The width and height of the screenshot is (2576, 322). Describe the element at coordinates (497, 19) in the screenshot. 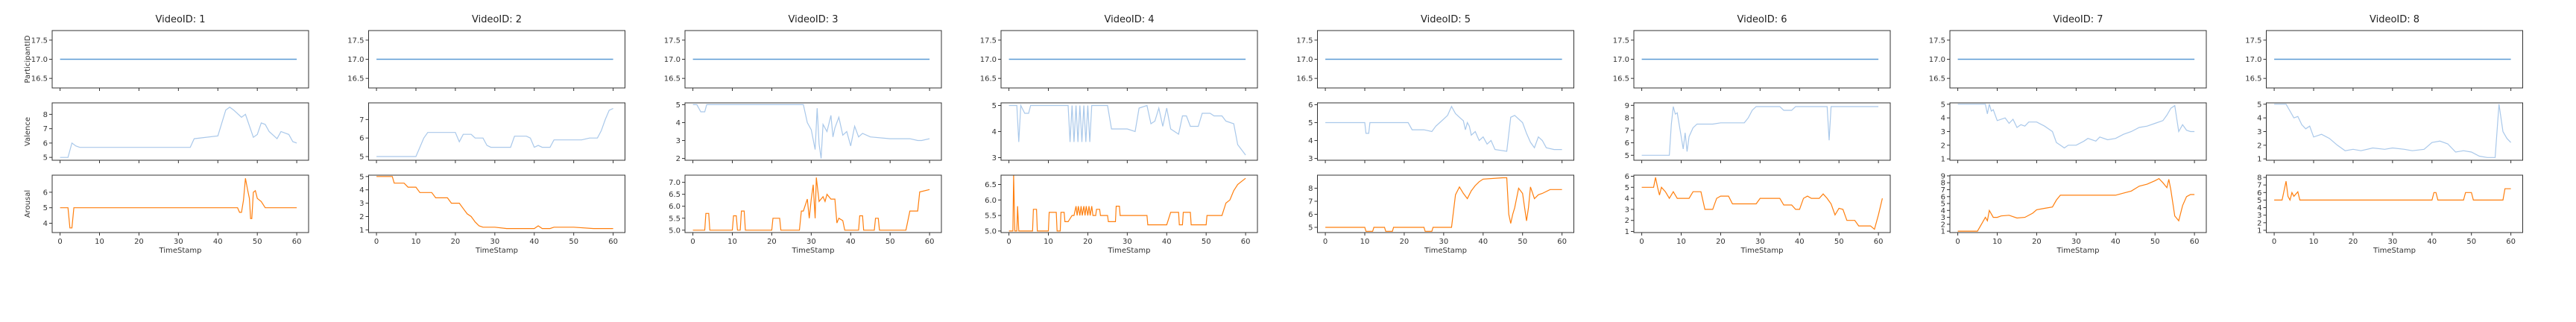

I see `chart-title: VideoID: 2` at that location.